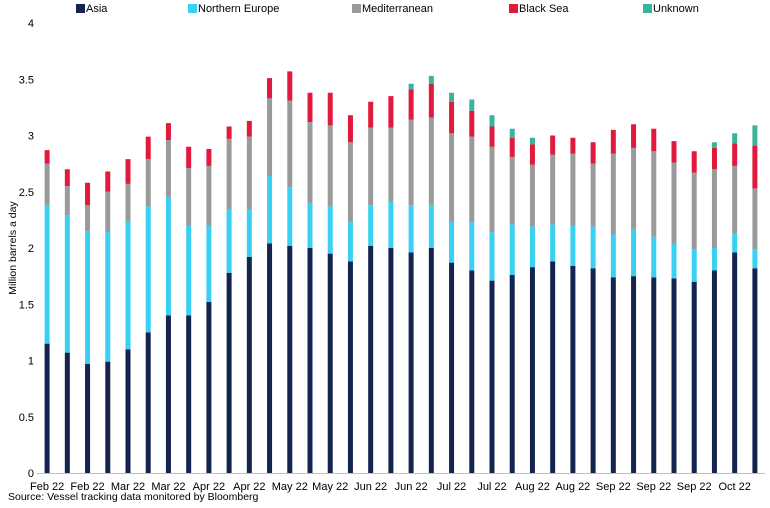 The width and height of the screenshot is (770, 508). Describe the element at coordinates (31, 24) in the screenshot. I see `y-tick-label: 4` at that location.